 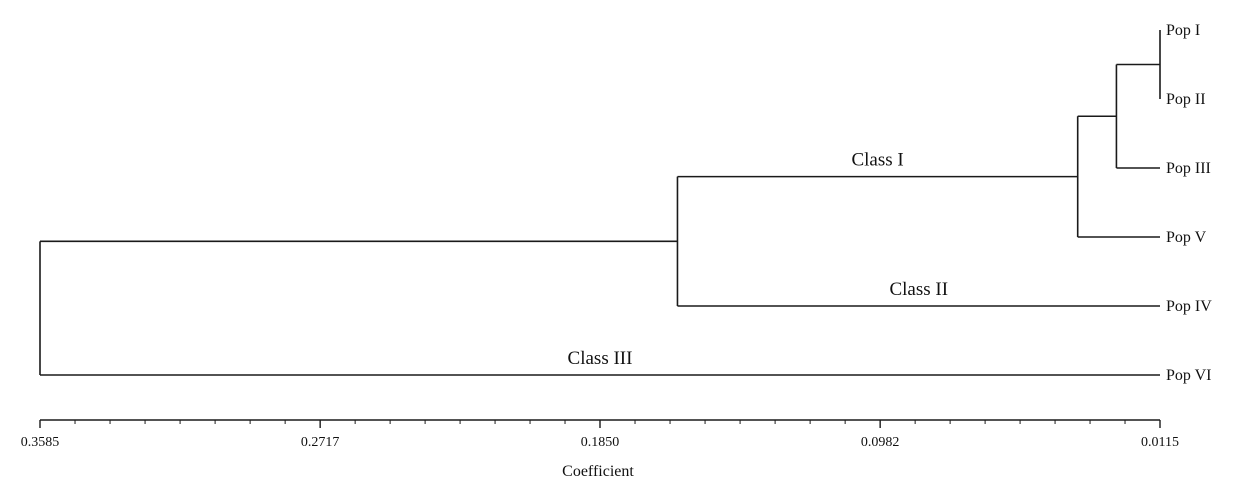 What do you see at coordinates (1160, 442) in the screenshot?
I see `tick-label: 0.0115` at bounding box center [1160, 442].